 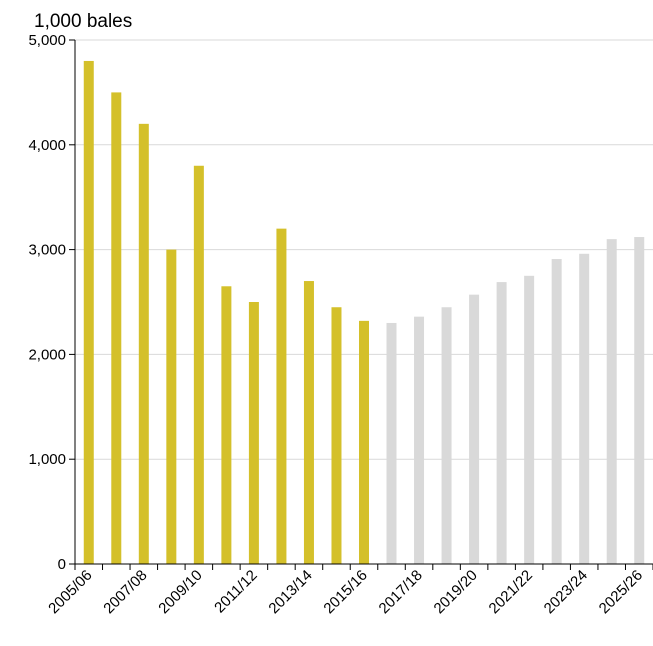 What do you see at coordinates (70, 592) in the screenshot?
I see `x-tick-label: 2005/06` at bounding box center [70, 592].